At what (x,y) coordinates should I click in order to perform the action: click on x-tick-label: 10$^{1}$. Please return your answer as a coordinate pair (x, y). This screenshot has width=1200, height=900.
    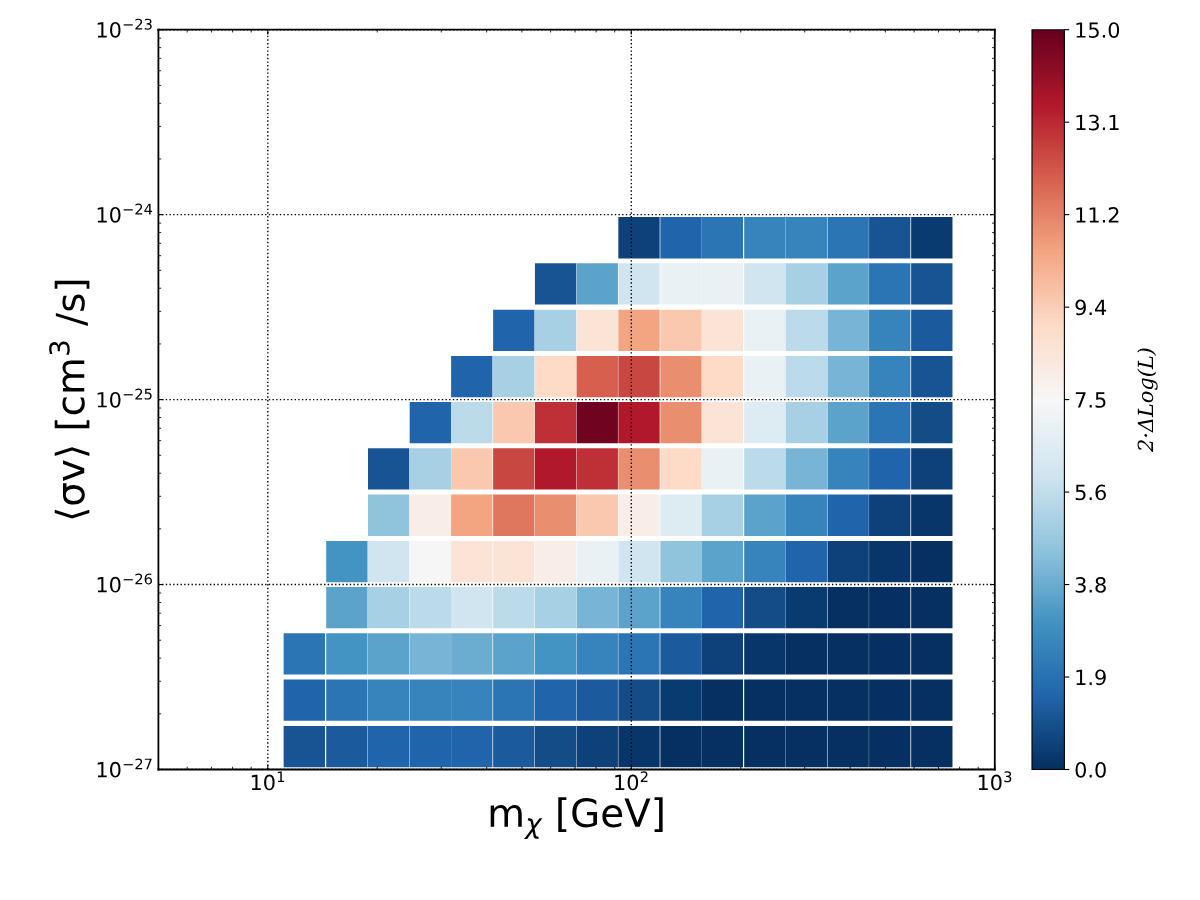
    Looking at the image, I should click on (268, 781).